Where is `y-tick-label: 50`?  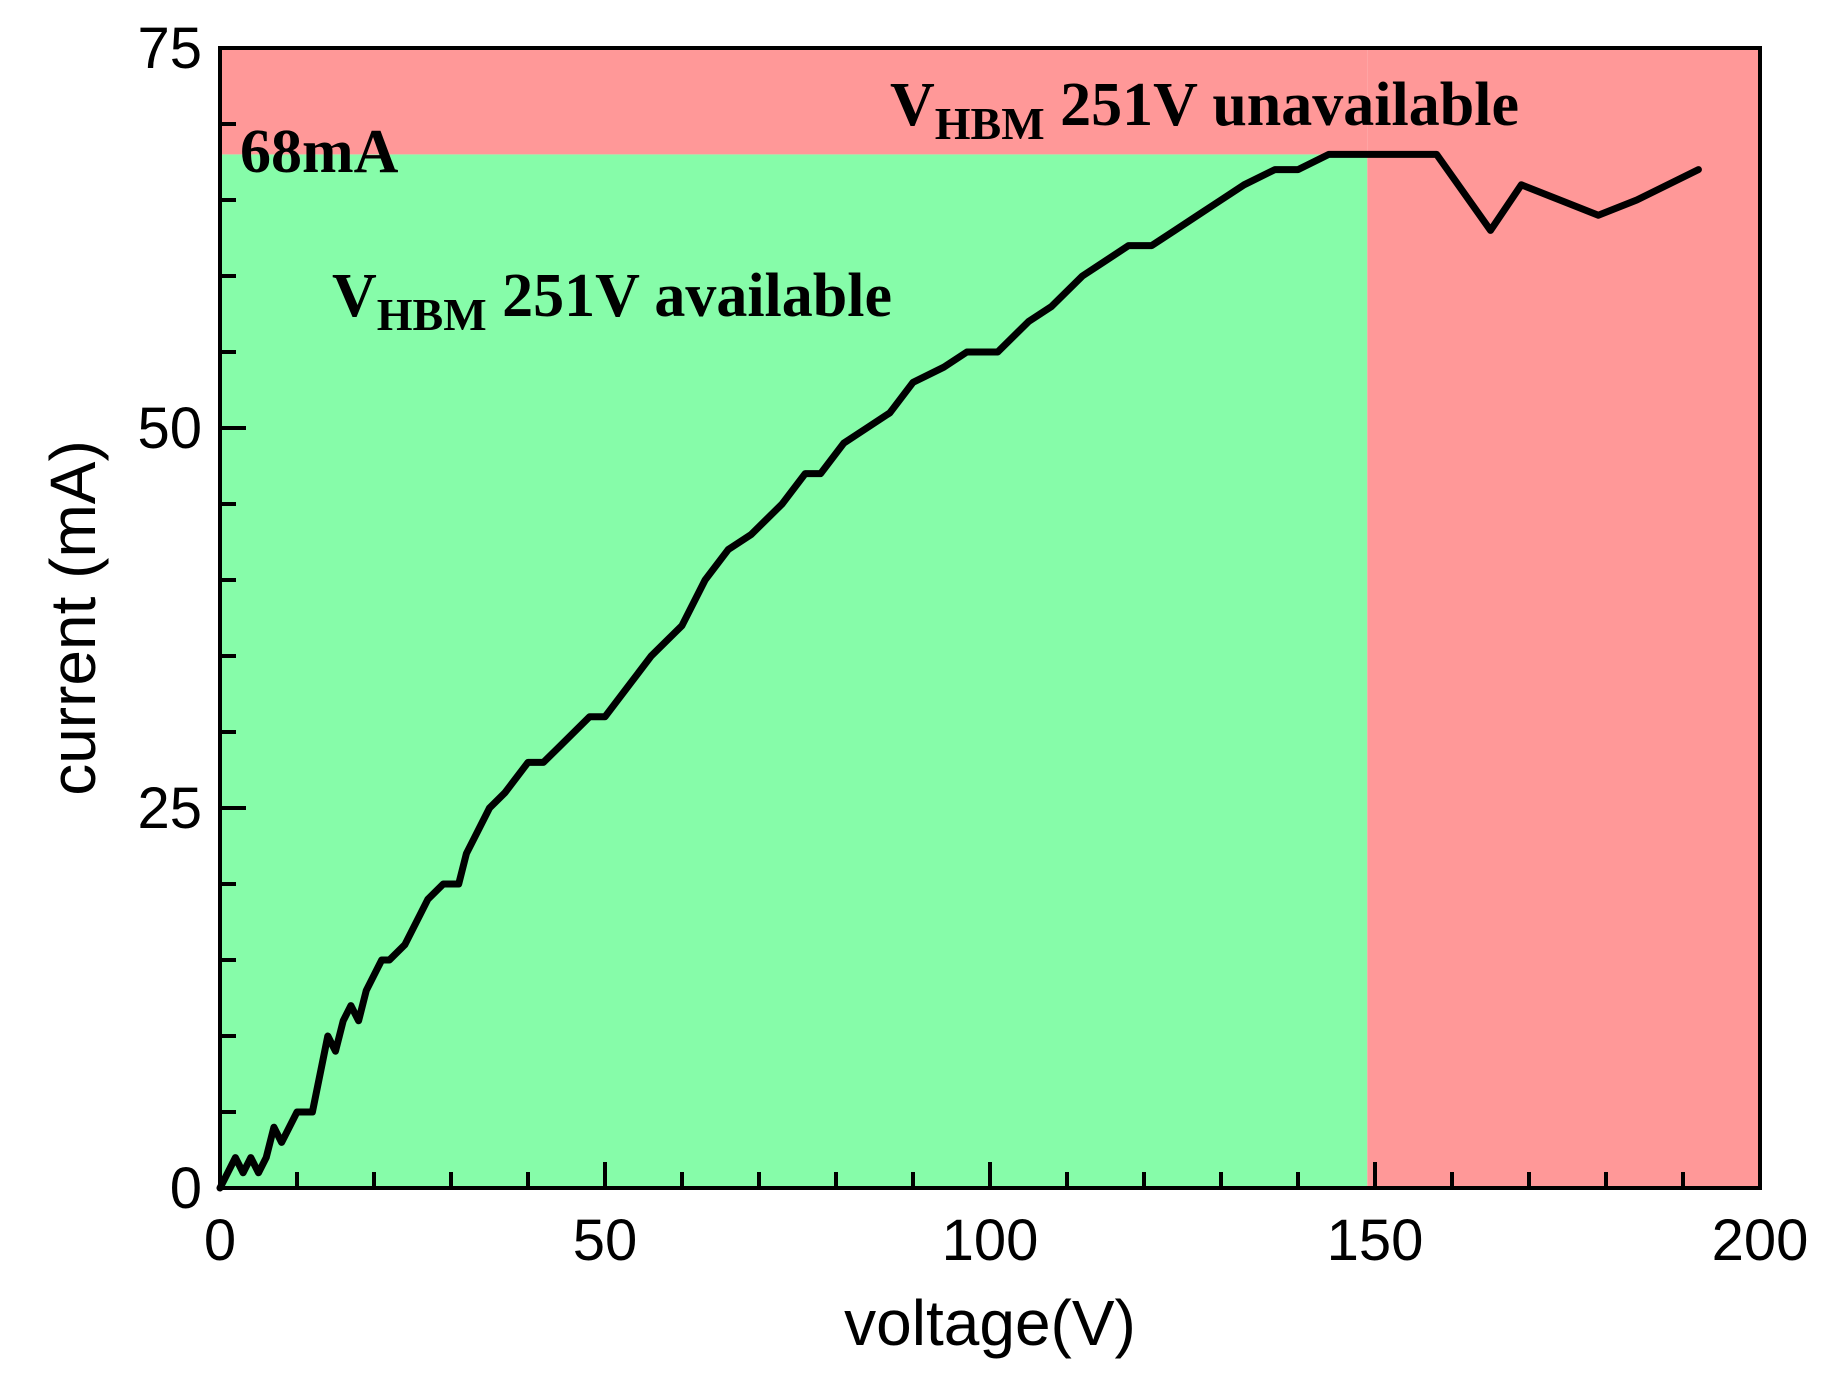 y-tick-label: 50 is located at coordinates (169, 428).